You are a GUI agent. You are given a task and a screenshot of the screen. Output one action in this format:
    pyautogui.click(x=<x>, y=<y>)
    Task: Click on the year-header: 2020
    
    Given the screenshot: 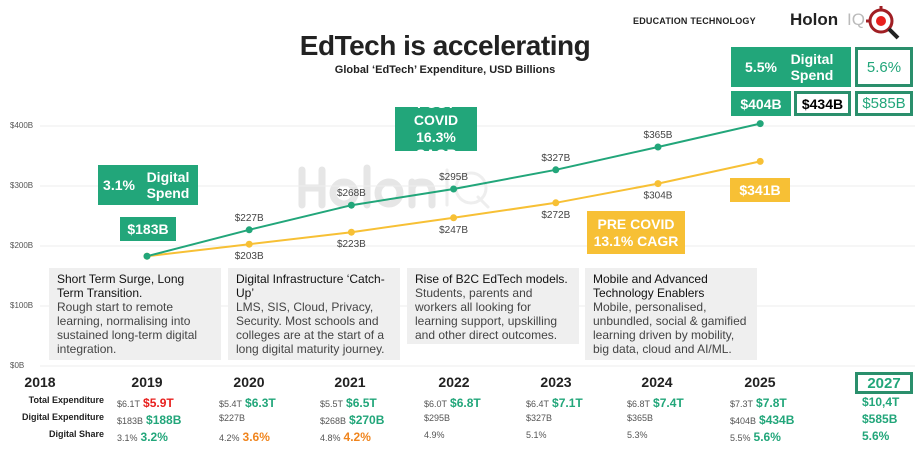 What is the action you would take?
    pyautogui.click(x=249, y=382)
    